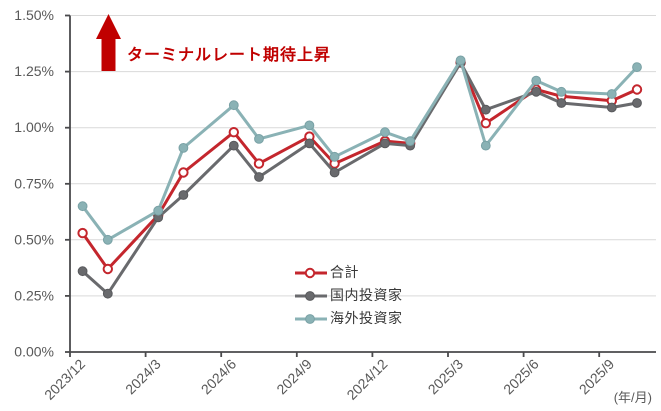 The height and width of the screenshot is (411, 661). I want to click on legend-item-overseas: 海外投資家, so click(348, 317).